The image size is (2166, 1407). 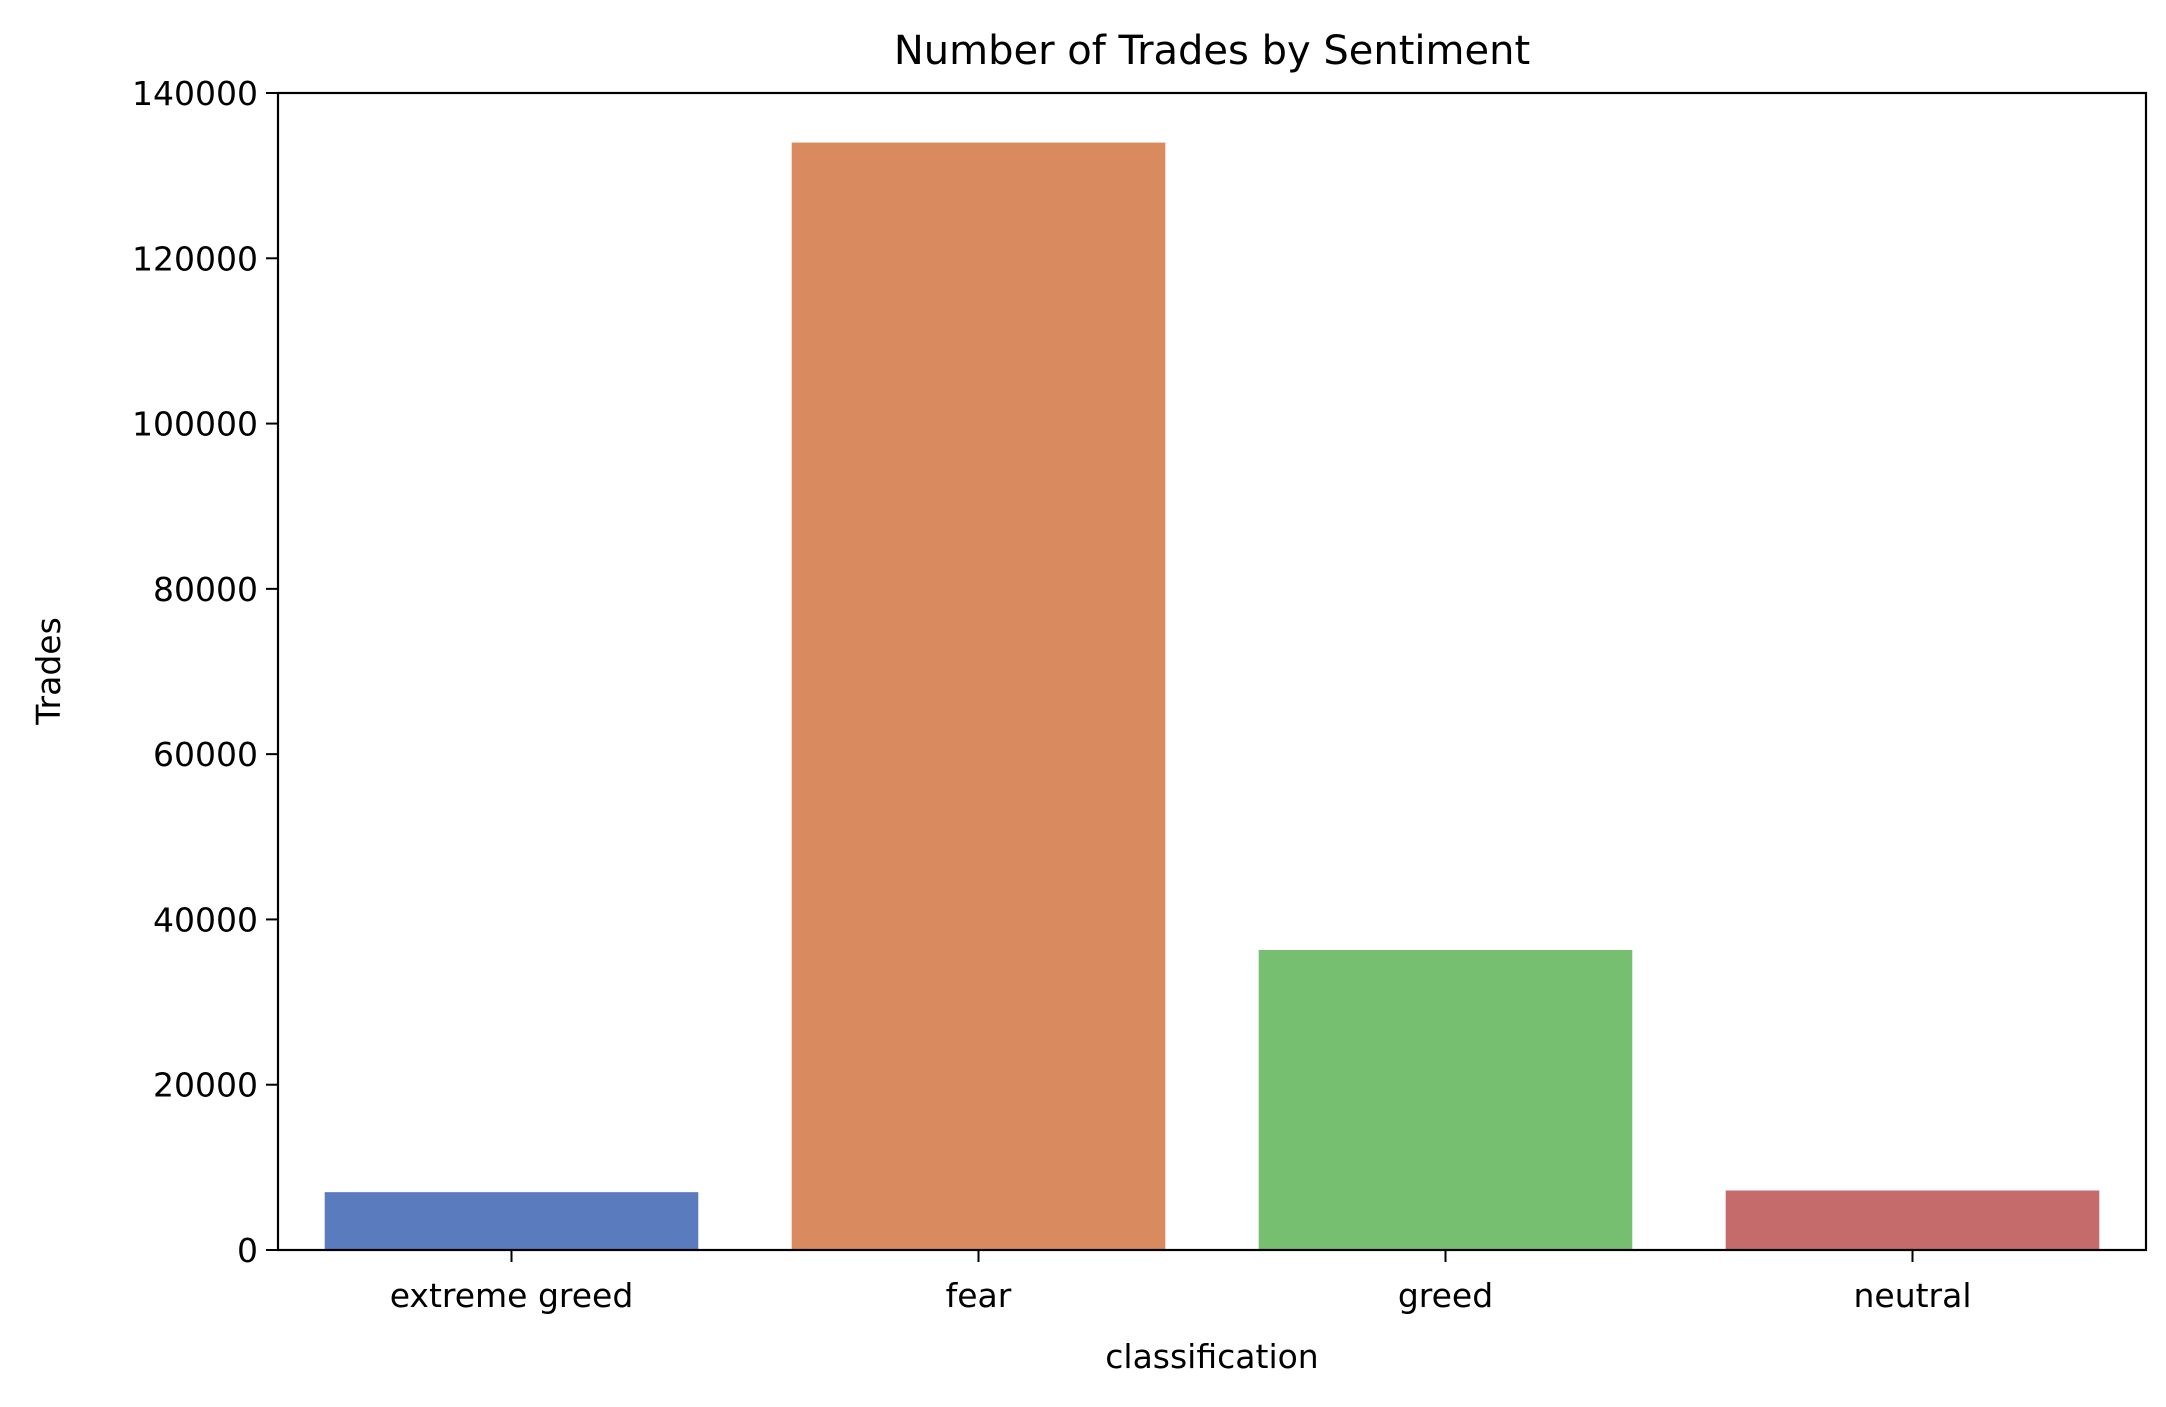 I want to click on bar-neutral, so click(x=1912, y=1220).